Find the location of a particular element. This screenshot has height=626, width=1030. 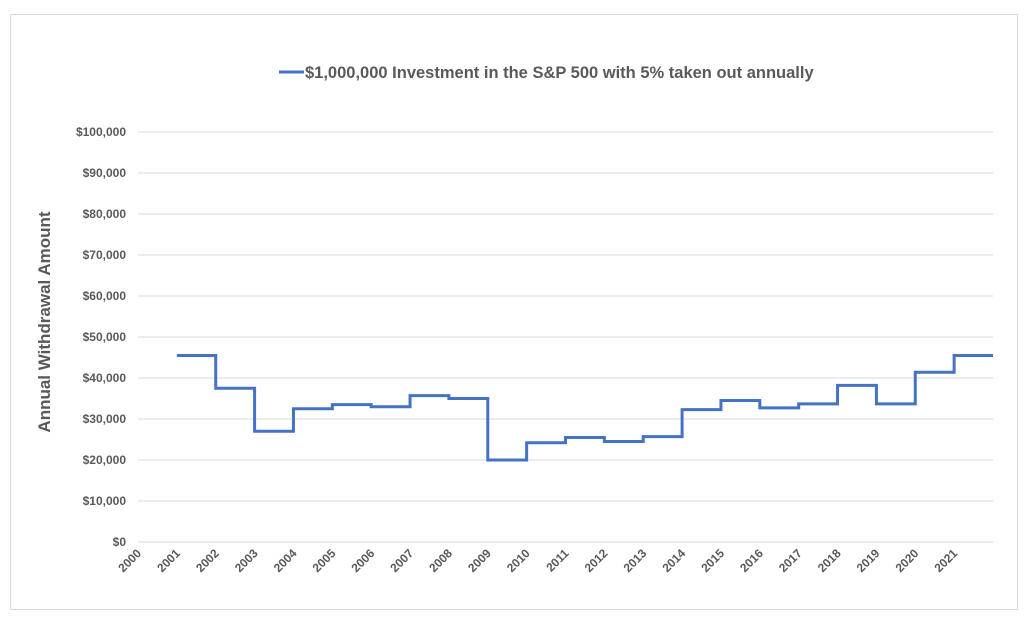

x-tick-label: 2017 is located at coordinates (790, 560).